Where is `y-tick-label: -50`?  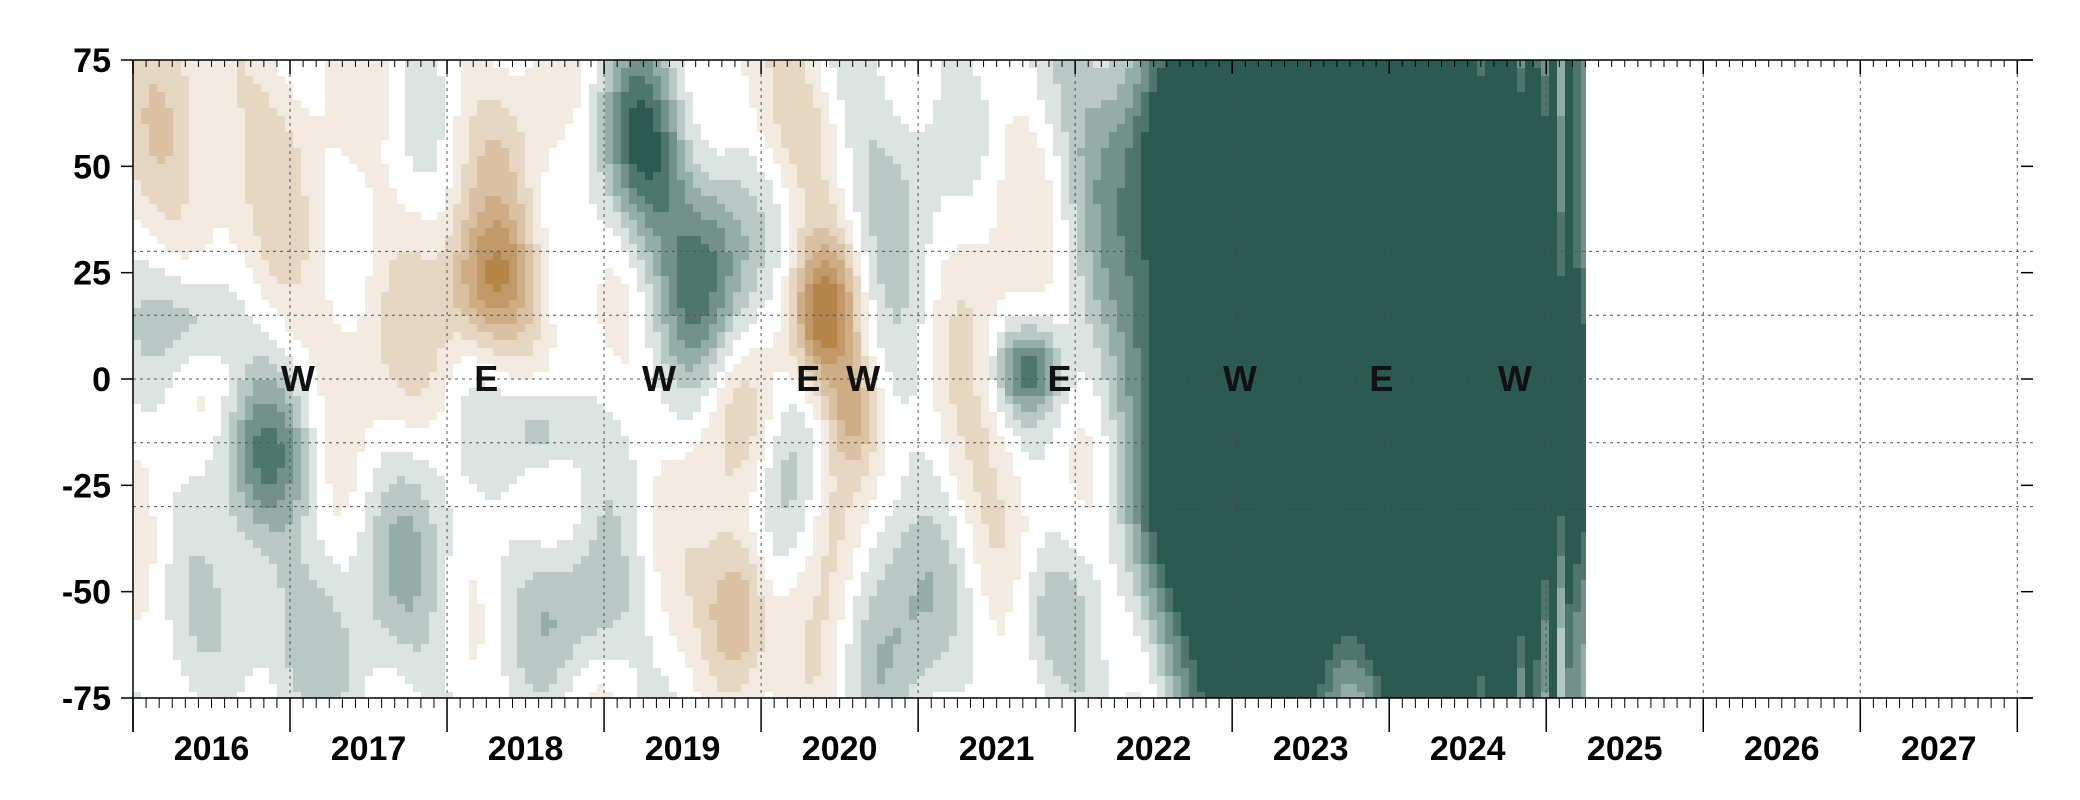 y-tick-label: -50 is located at coordinates (86, 593).